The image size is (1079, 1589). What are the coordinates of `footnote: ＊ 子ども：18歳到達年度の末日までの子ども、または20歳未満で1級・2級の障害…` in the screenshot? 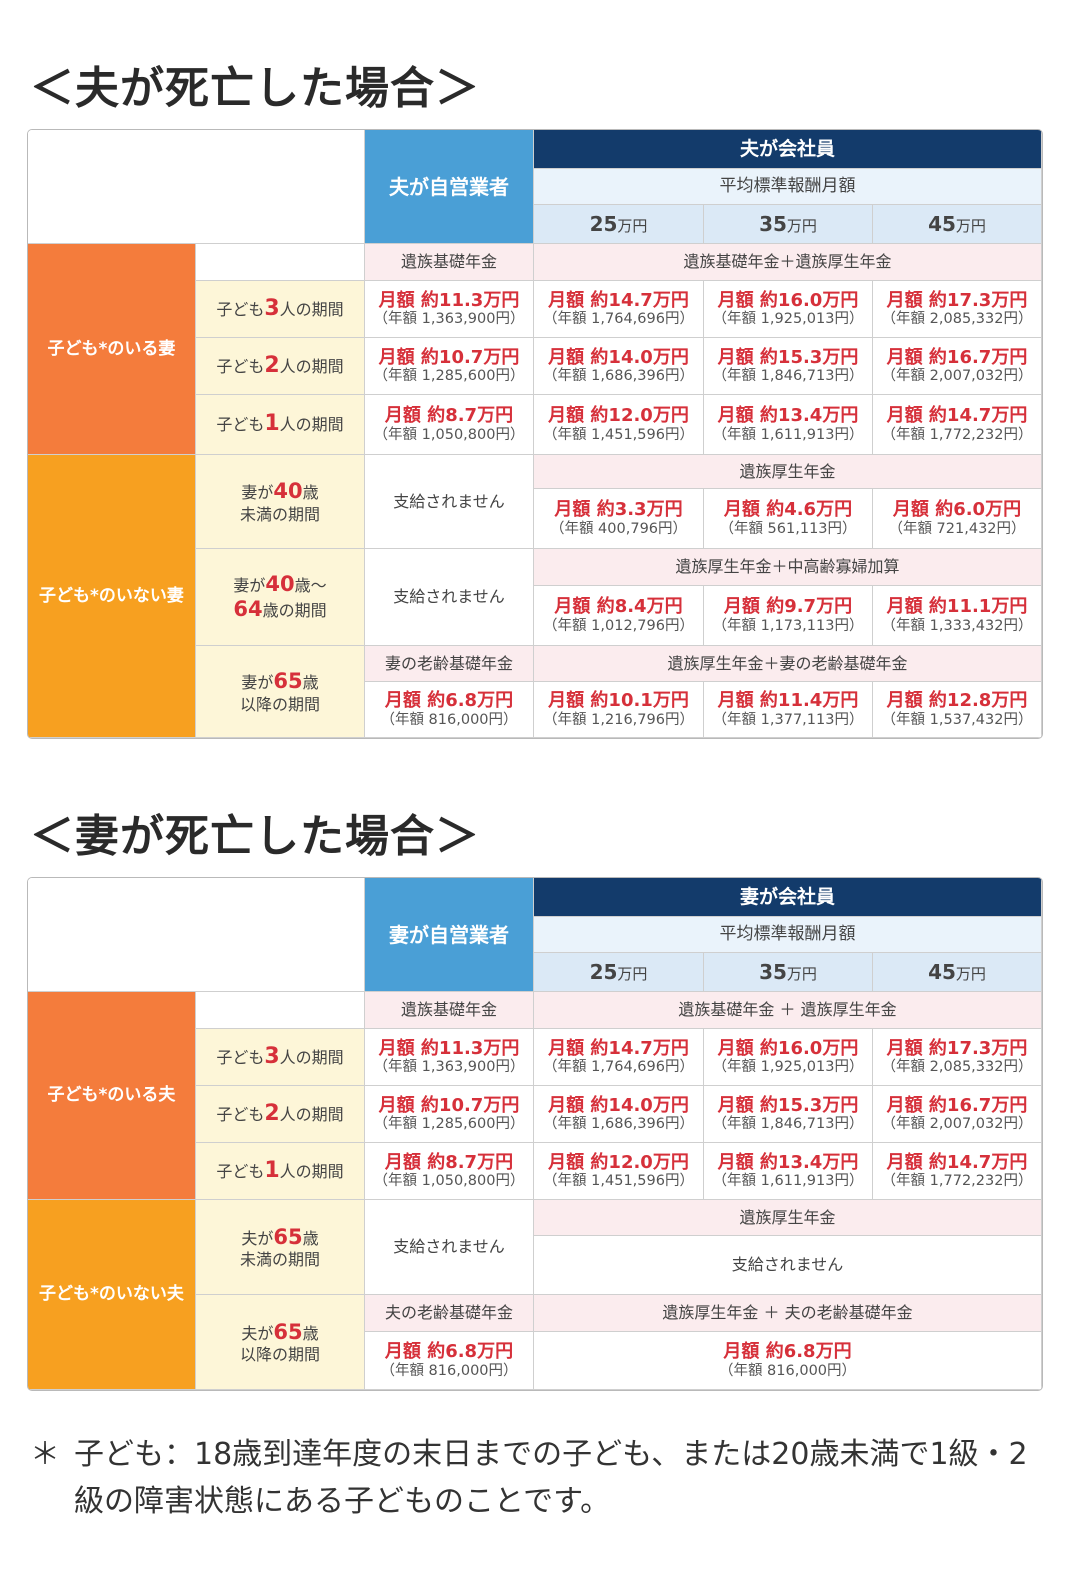 It's located at (535, 1478).